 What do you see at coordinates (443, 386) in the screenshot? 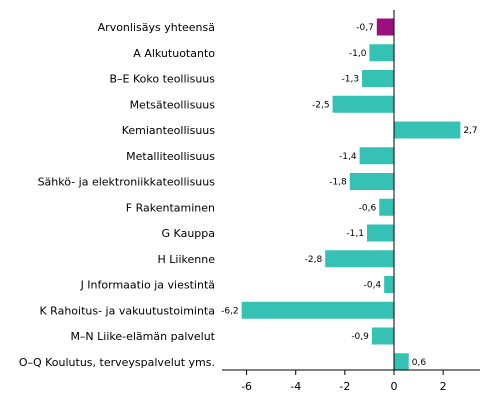
I see `x-tick-label: 2` at bounding box center [443, 386].